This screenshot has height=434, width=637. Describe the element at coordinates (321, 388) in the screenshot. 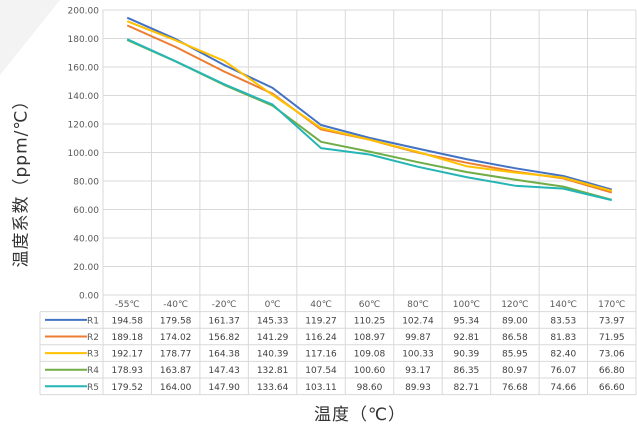

I see `table-cell-value: 103.11` at that location.